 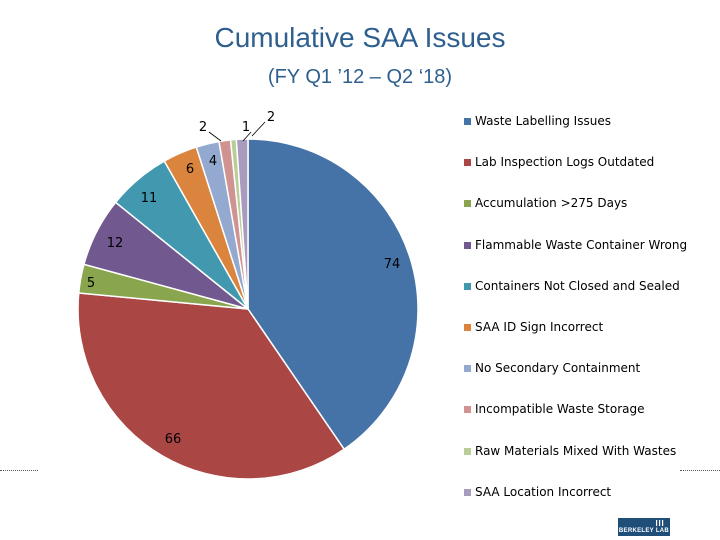 What do you see at coordinates (271, 117) in the screenshot?
I see `data-label-10: 2` at bounding box center [271, 117].